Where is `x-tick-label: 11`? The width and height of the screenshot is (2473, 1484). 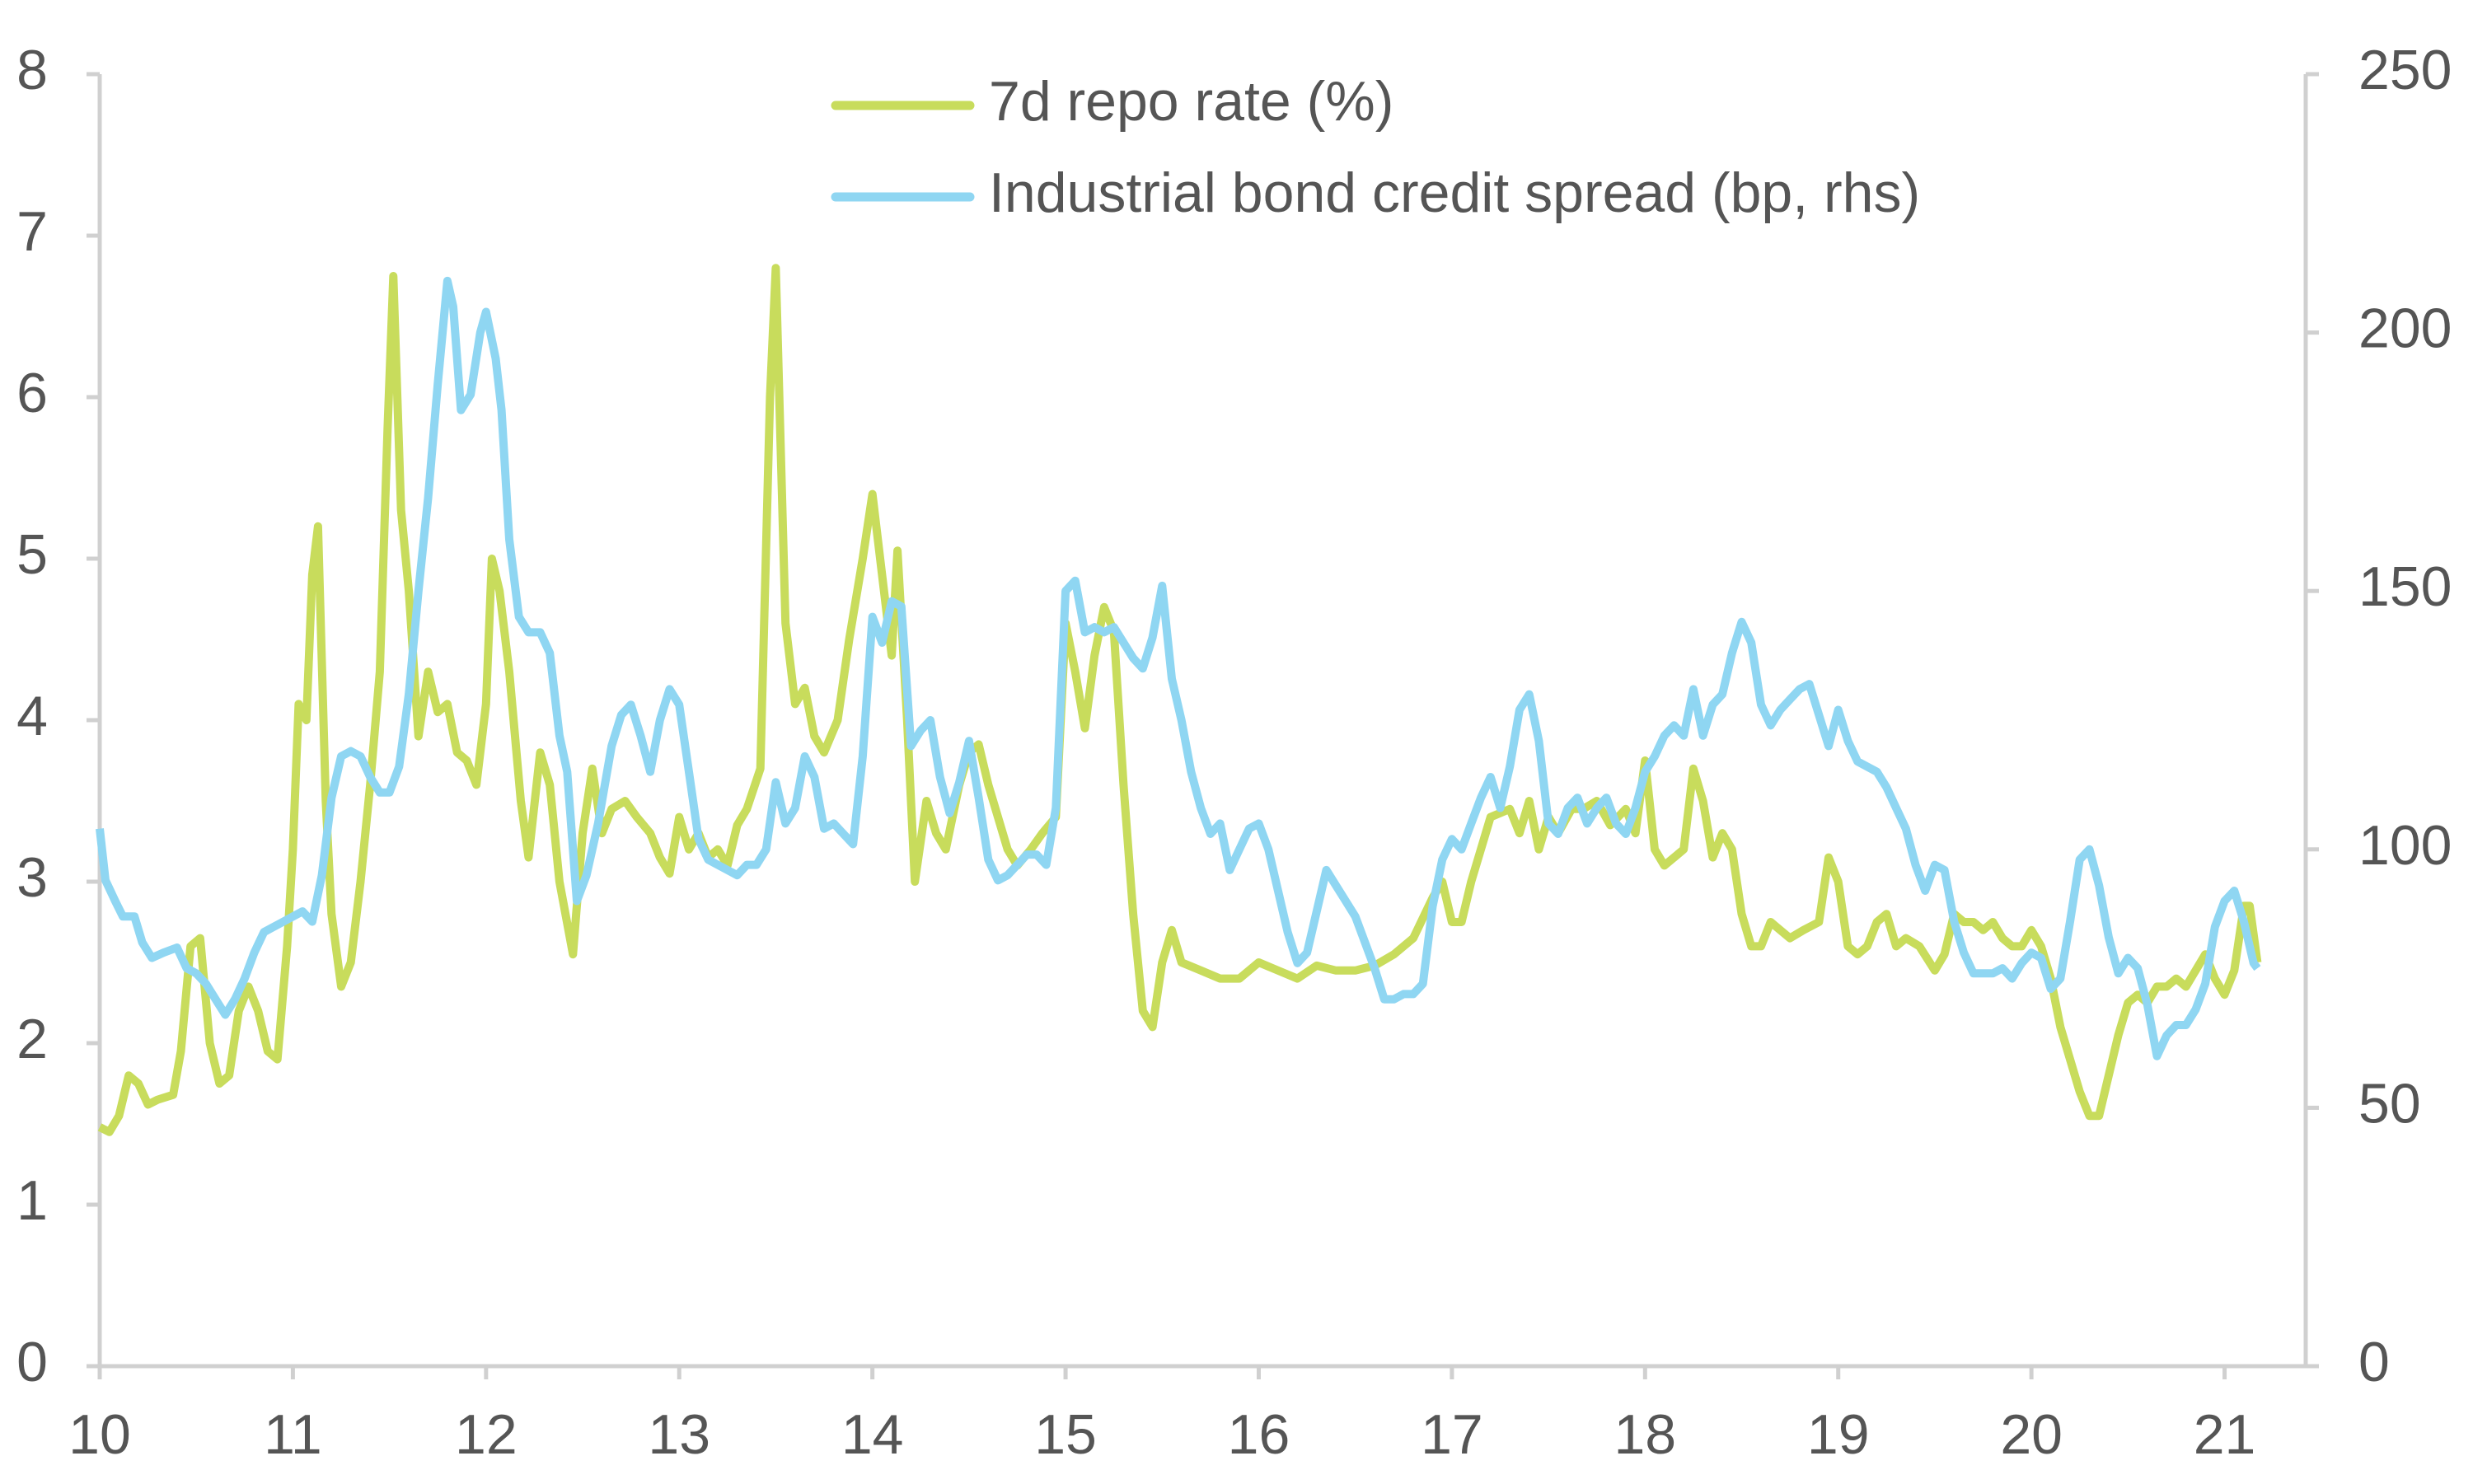 x-tick-label: 11 is located at coordinates (293, 1435).